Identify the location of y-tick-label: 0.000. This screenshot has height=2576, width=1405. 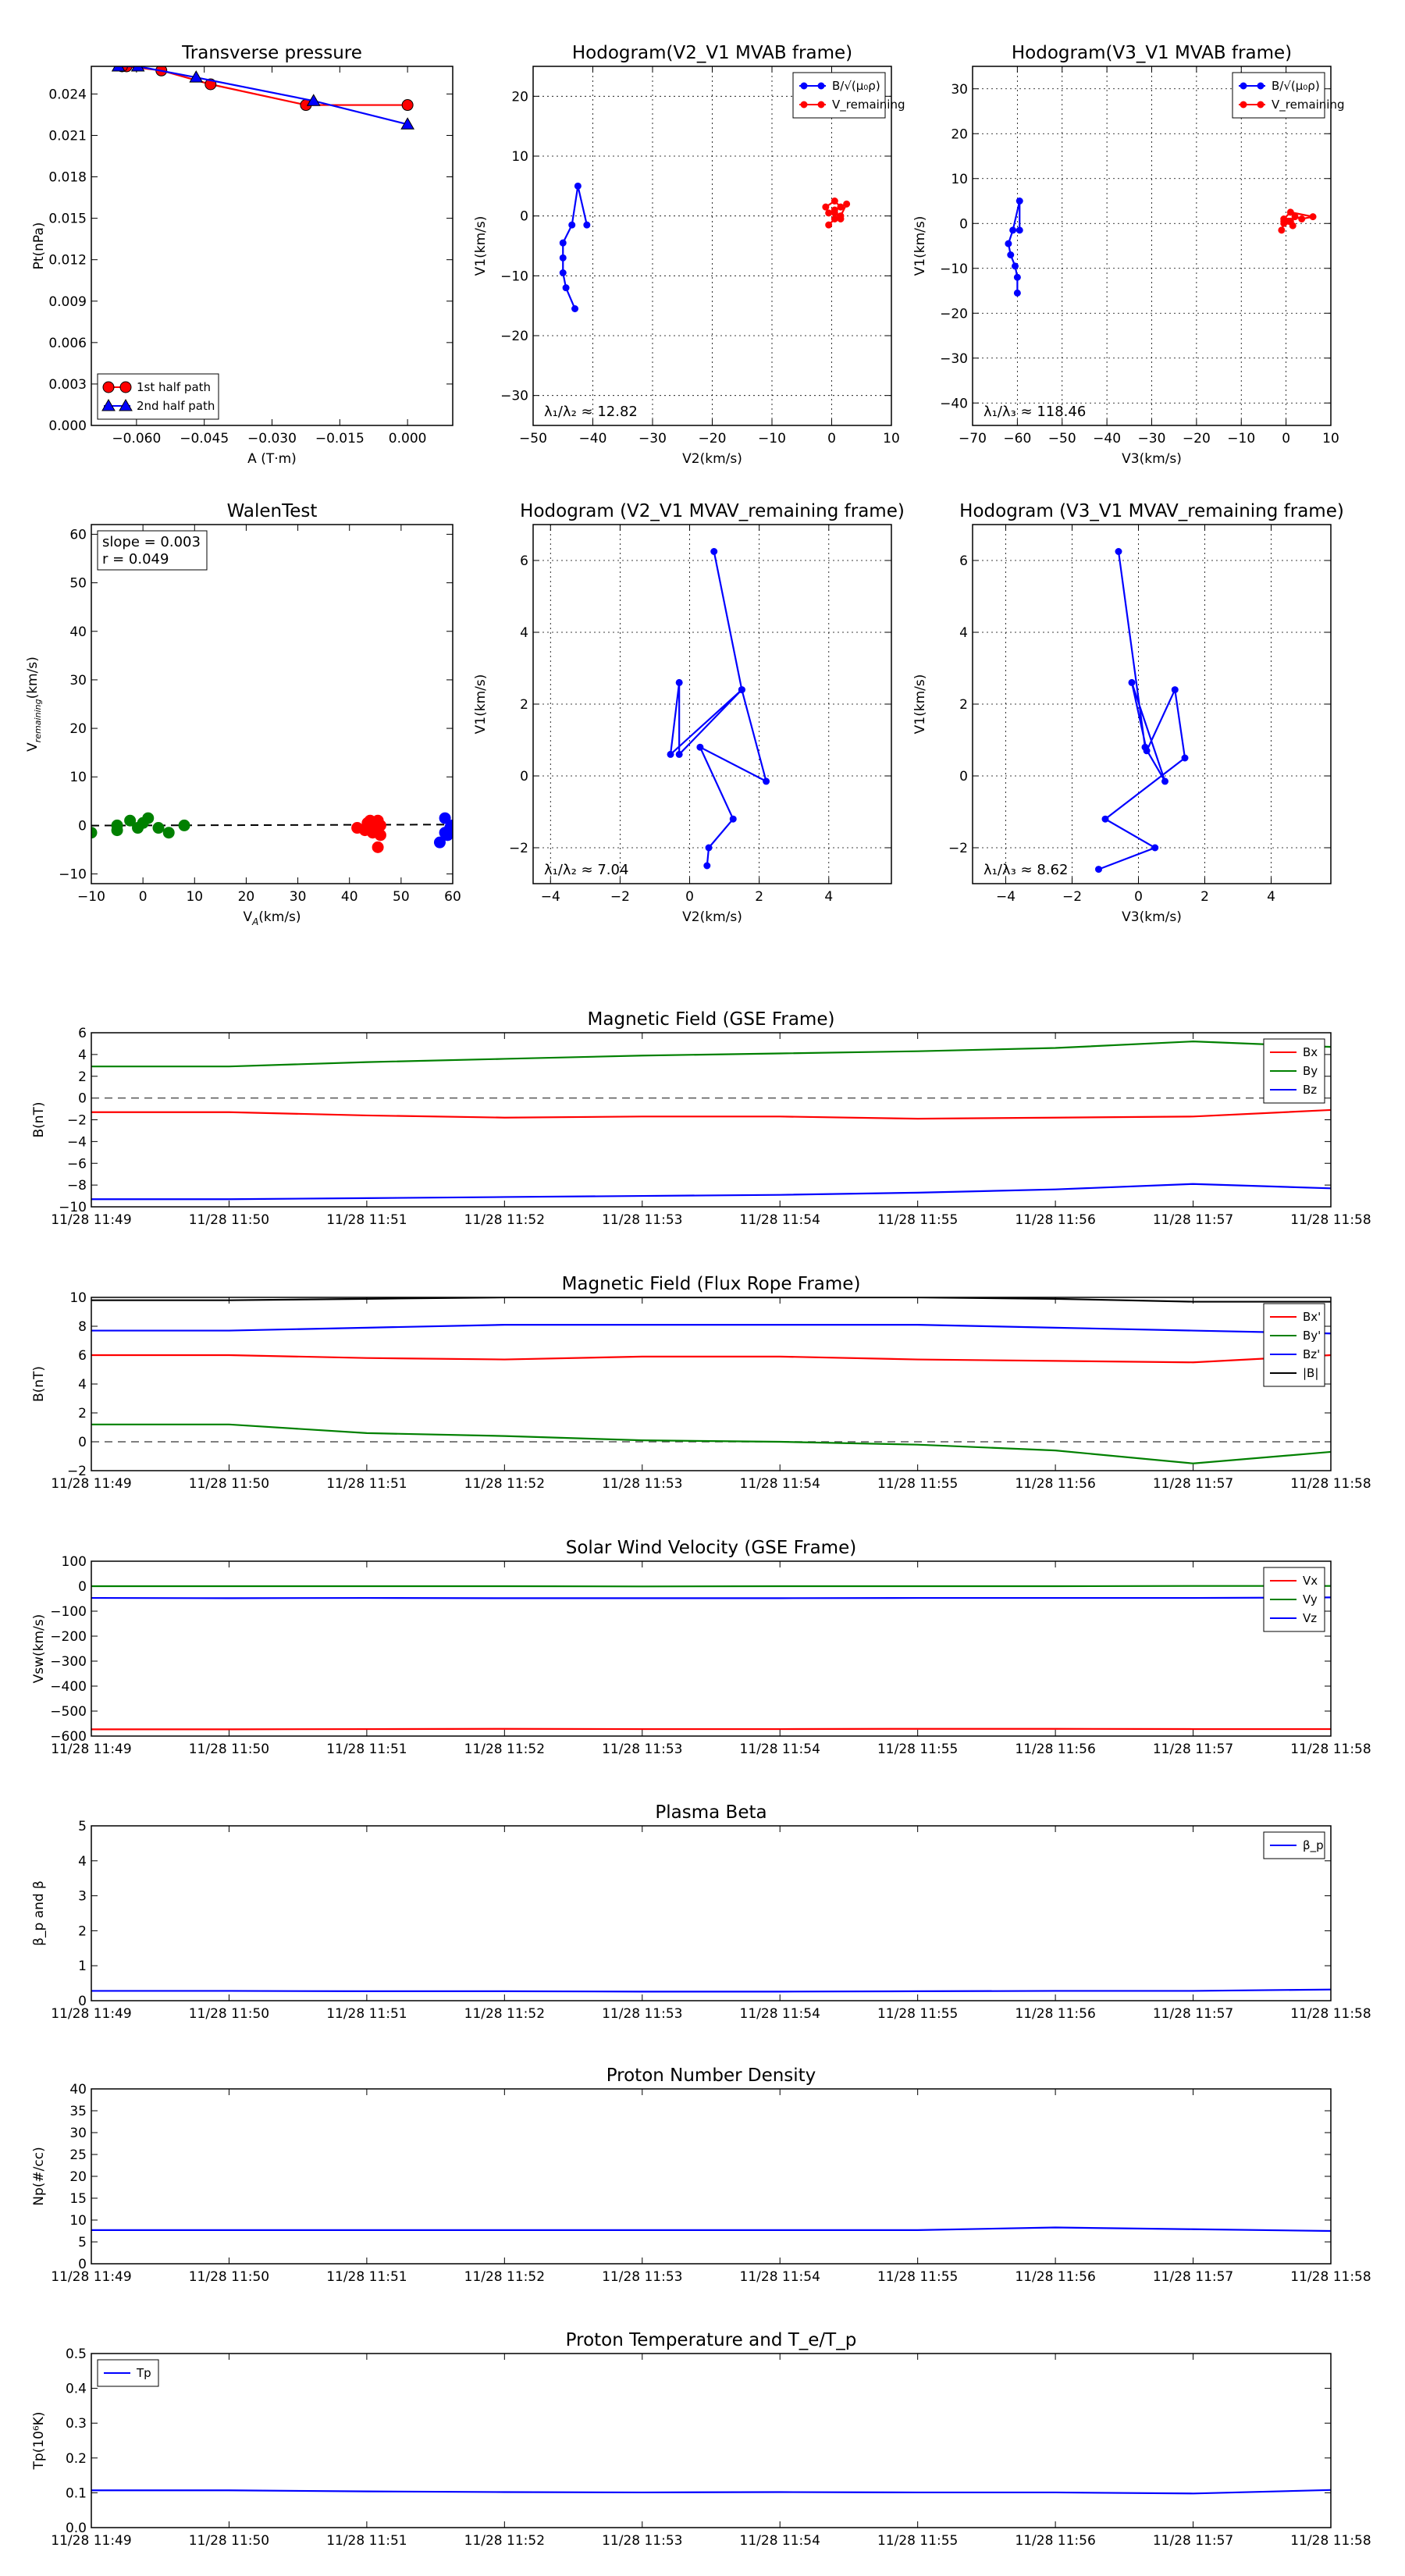
(68, 426).